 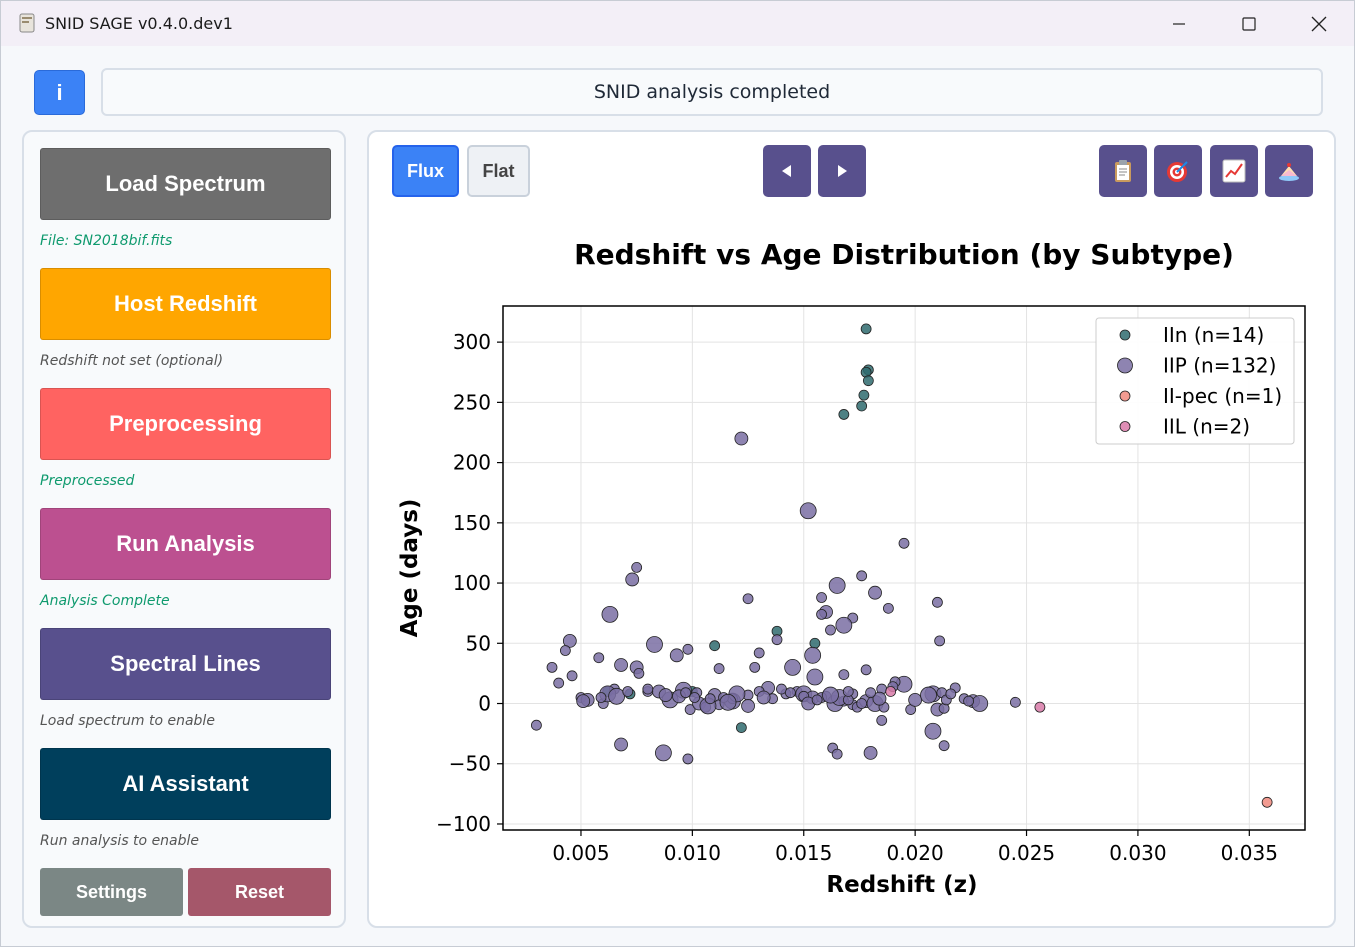 I want to click on run-analysis-button: Run Analysis, so click(x=185, y=544).